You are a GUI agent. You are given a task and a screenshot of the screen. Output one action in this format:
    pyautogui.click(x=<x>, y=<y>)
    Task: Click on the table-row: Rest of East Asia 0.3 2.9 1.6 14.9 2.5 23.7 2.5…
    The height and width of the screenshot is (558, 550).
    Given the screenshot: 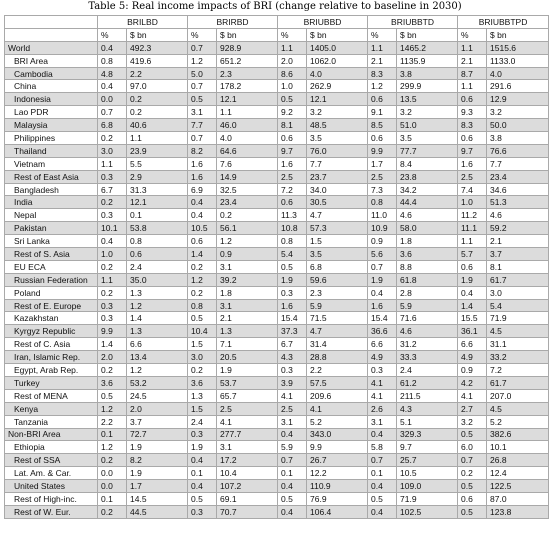 What is the action you would take?
    pyautogui.click(x=277, y=176)
    